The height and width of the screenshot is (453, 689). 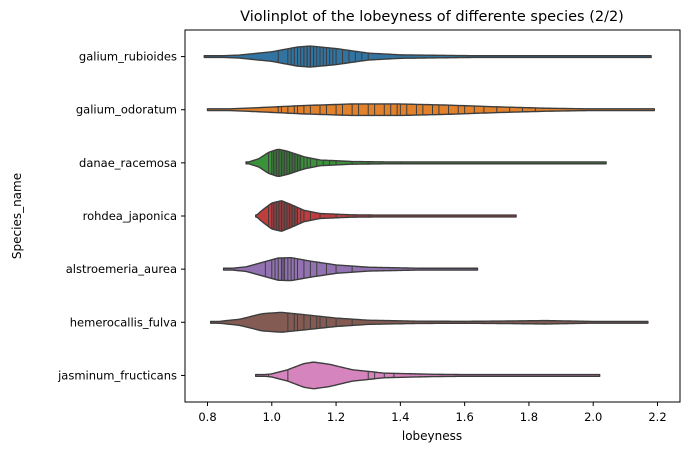 What do you see at coordinates (529, 417) in the screenshot?
I see `x-tick-label: 1.8` at bounding box center [529, 417].